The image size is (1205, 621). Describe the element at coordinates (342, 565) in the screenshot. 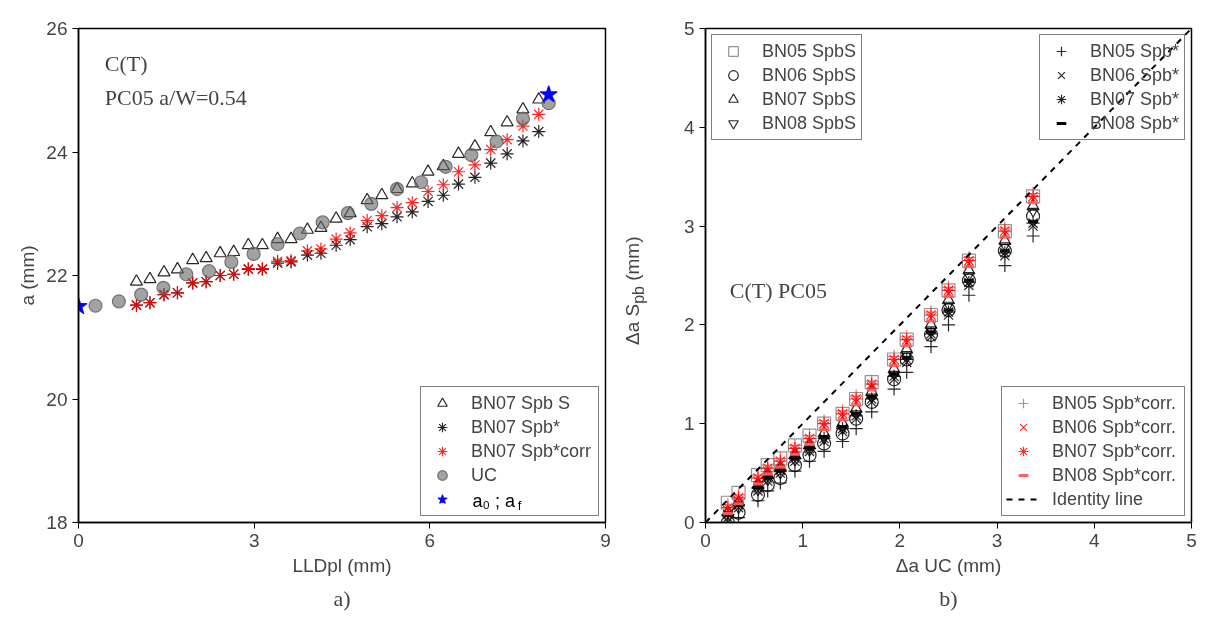

I see `x-axis-title: LLDpl (mm)` at that location.